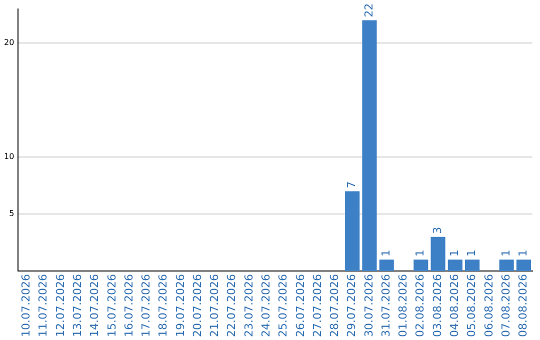  What do you see at coordinates (385, 306) in the screenshot?
I see `x-tick-label: 31.07.2026` at bounding box center [385, 306].